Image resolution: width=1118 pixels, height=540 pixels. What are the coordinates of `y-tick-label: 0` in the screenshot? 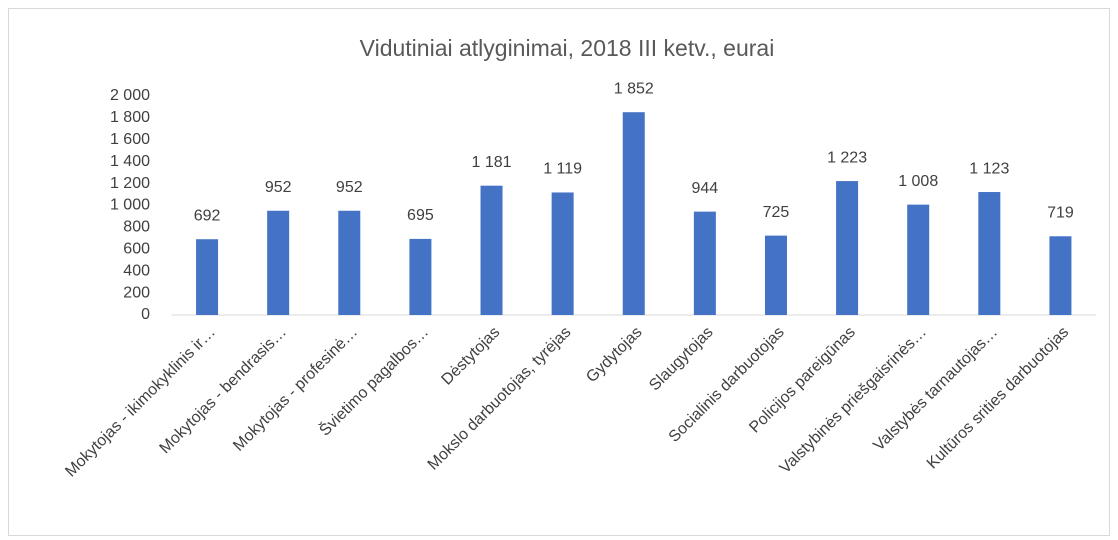 It's located at (145, 314).